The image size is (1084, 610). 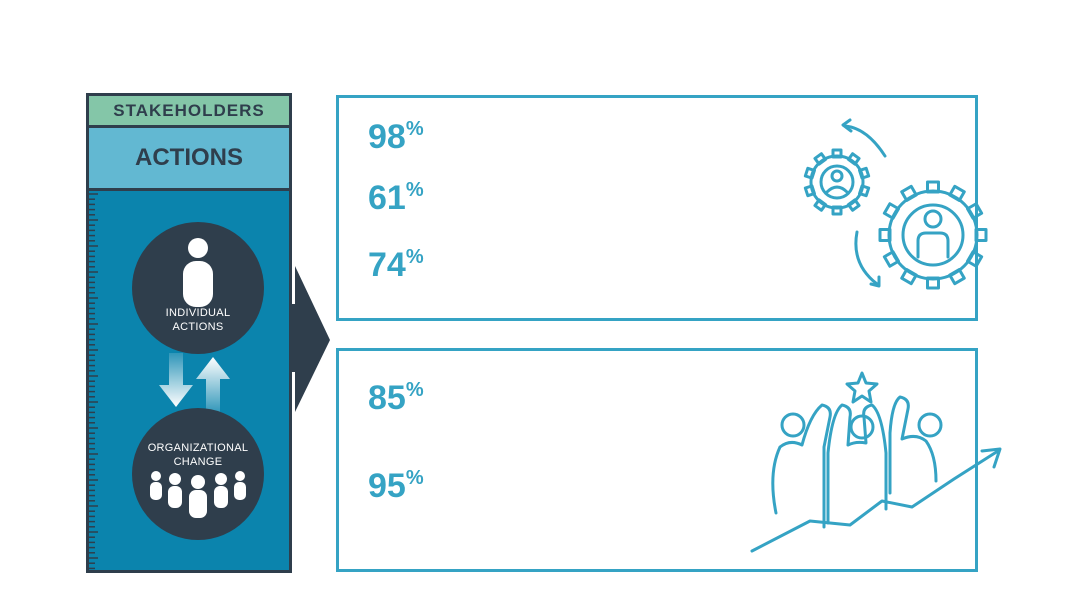 I want to click on stat-5: 95%, so click(x=396, y=486).